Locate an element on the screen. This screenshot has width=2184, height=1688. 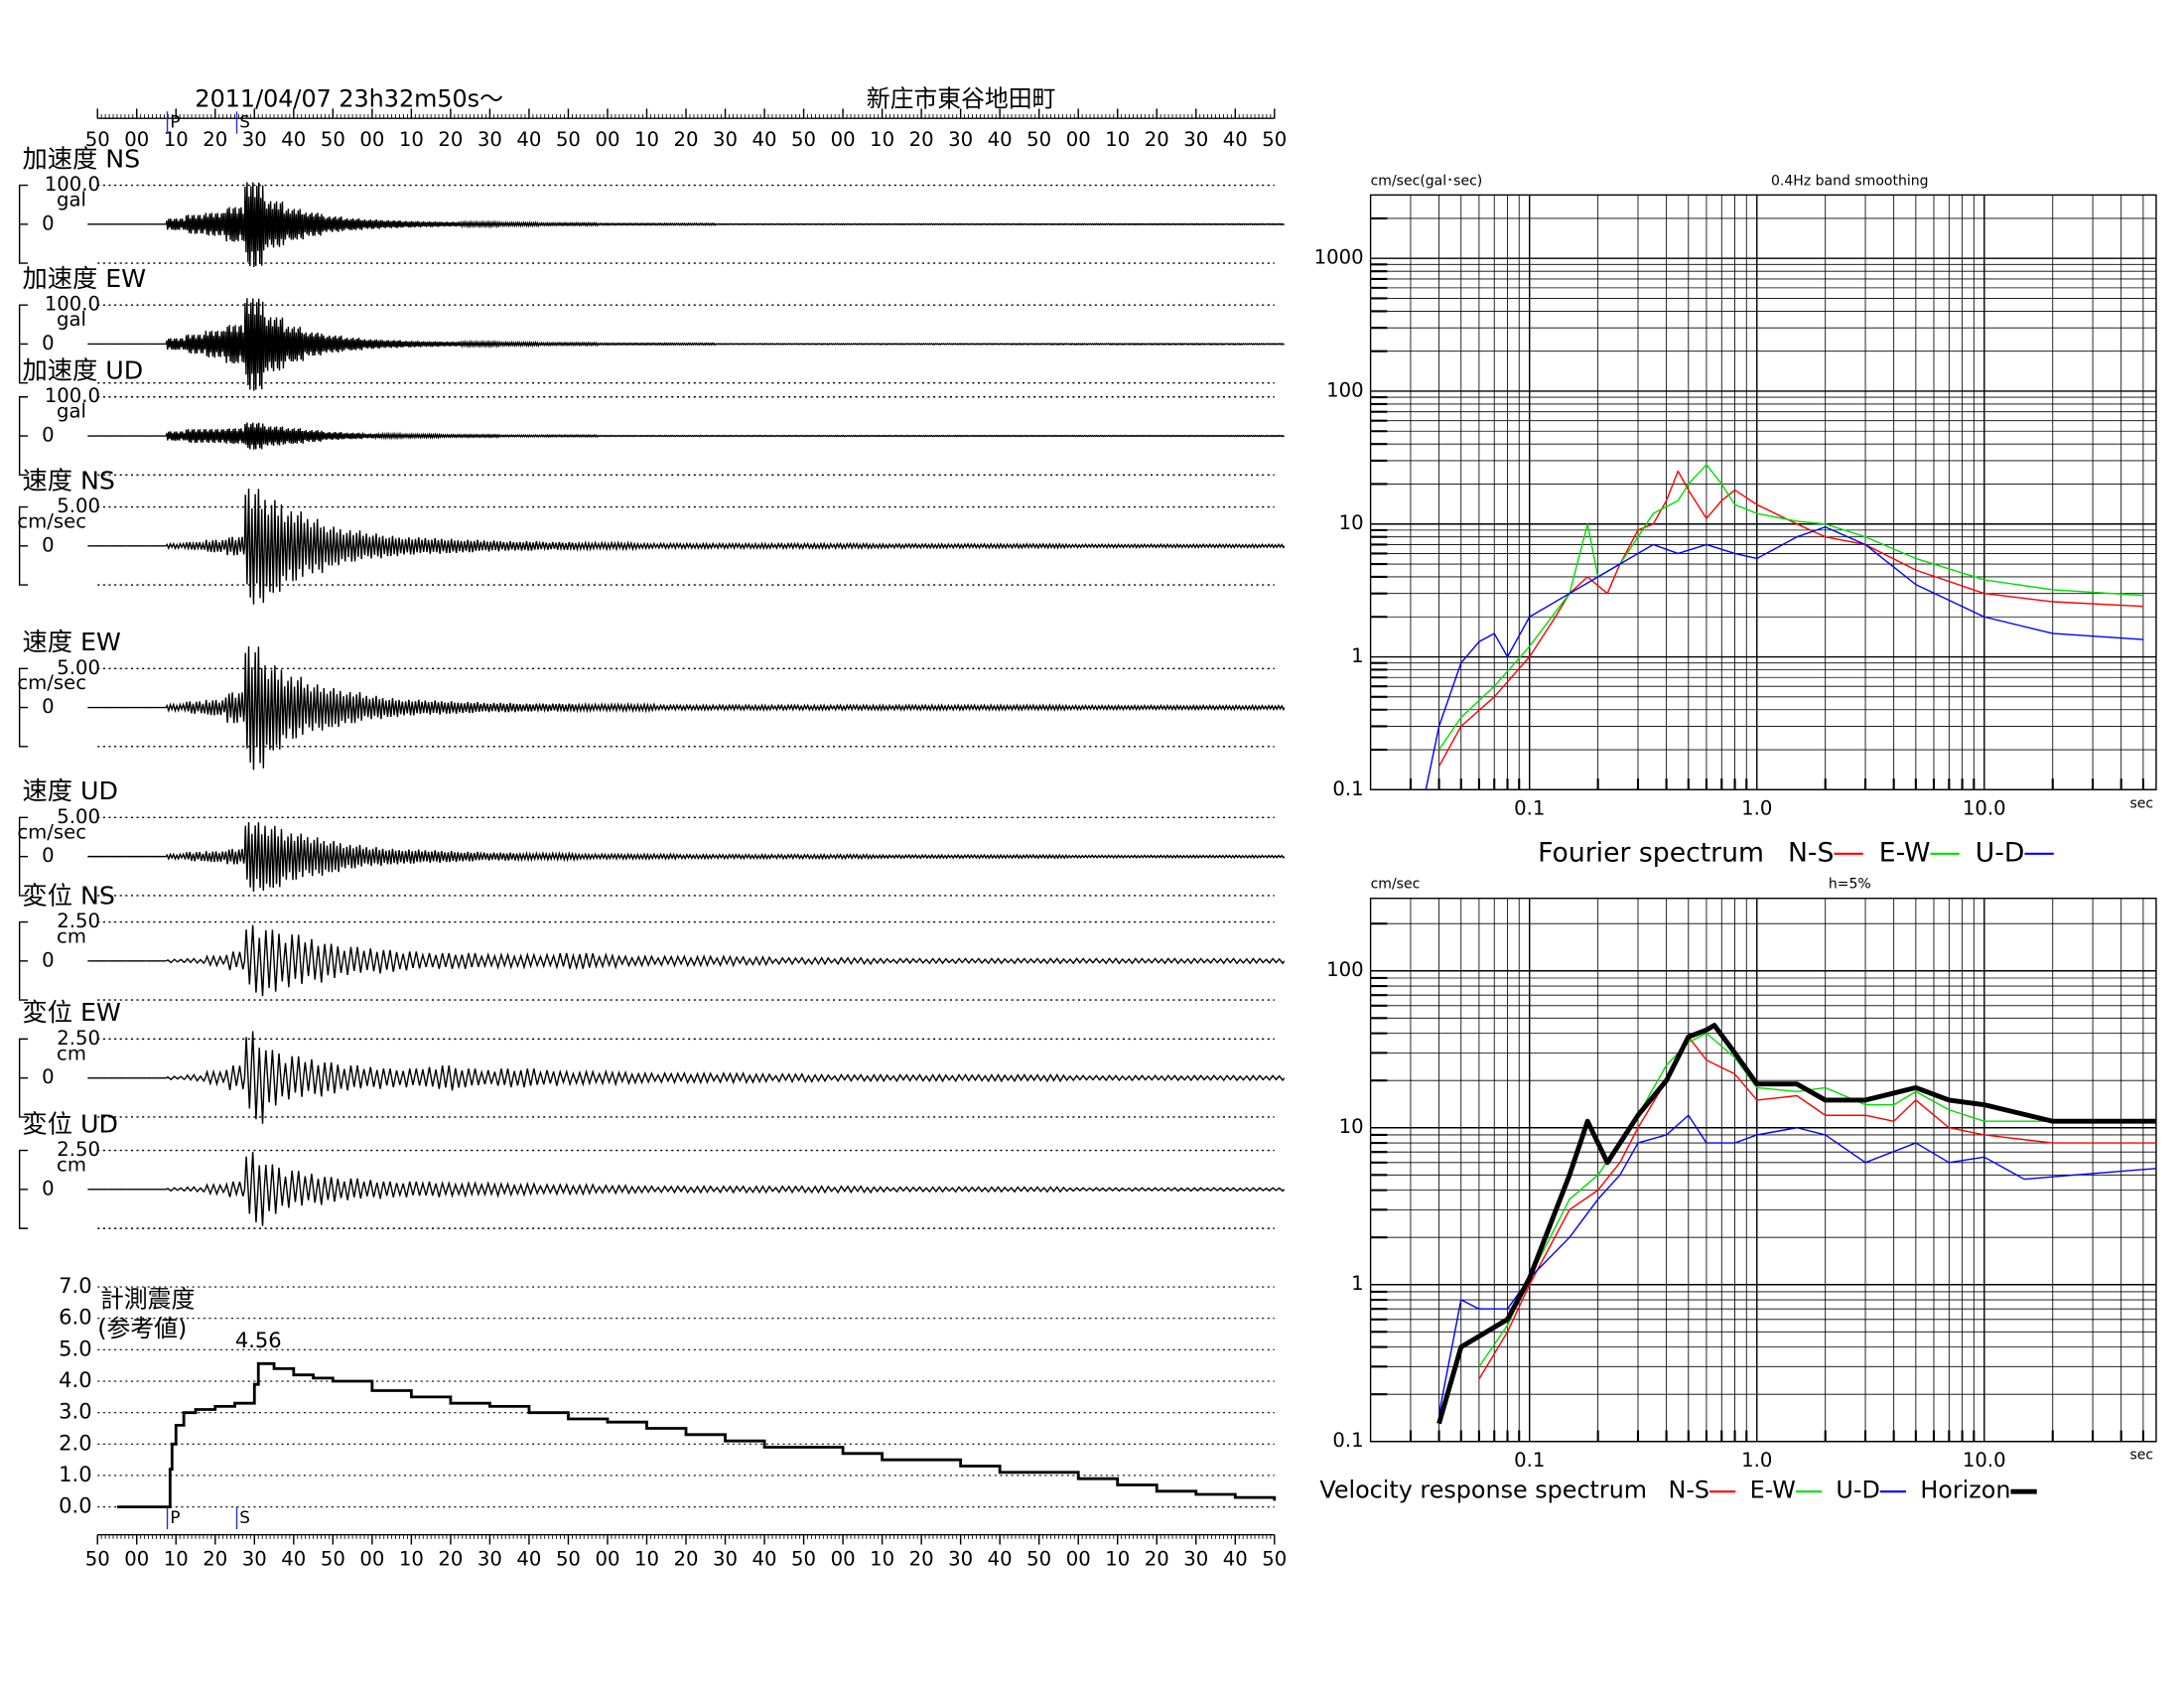
y-axis-label: cm/sec is located at coordinates (1396, 885).